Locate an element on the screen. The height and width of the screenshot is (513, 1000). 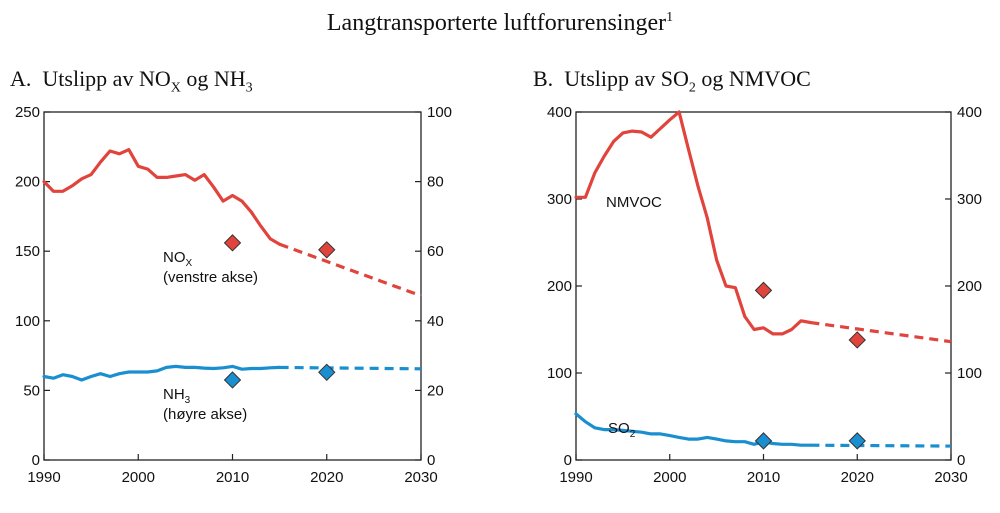
panel-b-left-tick-label: 200 is located at coordinates (559, 286).